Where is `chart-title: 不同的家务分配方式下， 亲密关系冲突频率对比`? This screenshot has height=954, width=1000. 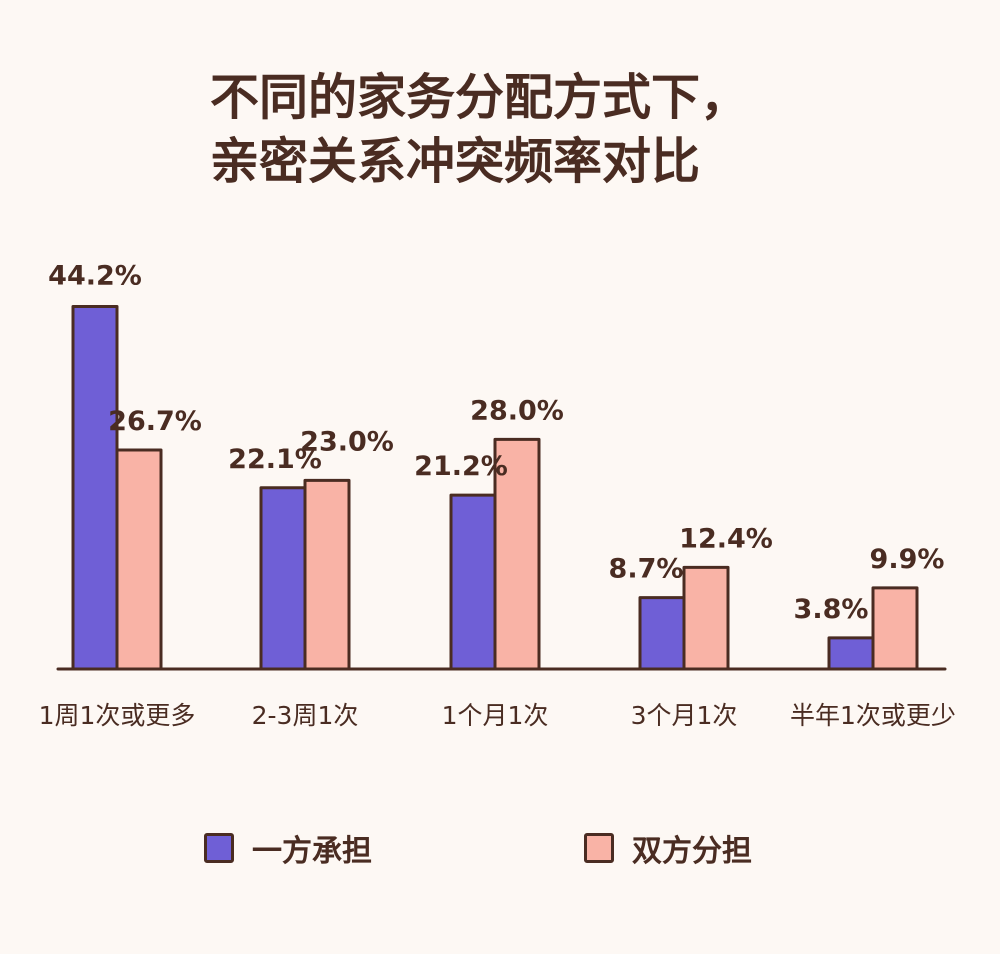
chart-title: 不同的家务分配方式下， 亲密关系冲突频率对比 is located at coordinates (479, 130).